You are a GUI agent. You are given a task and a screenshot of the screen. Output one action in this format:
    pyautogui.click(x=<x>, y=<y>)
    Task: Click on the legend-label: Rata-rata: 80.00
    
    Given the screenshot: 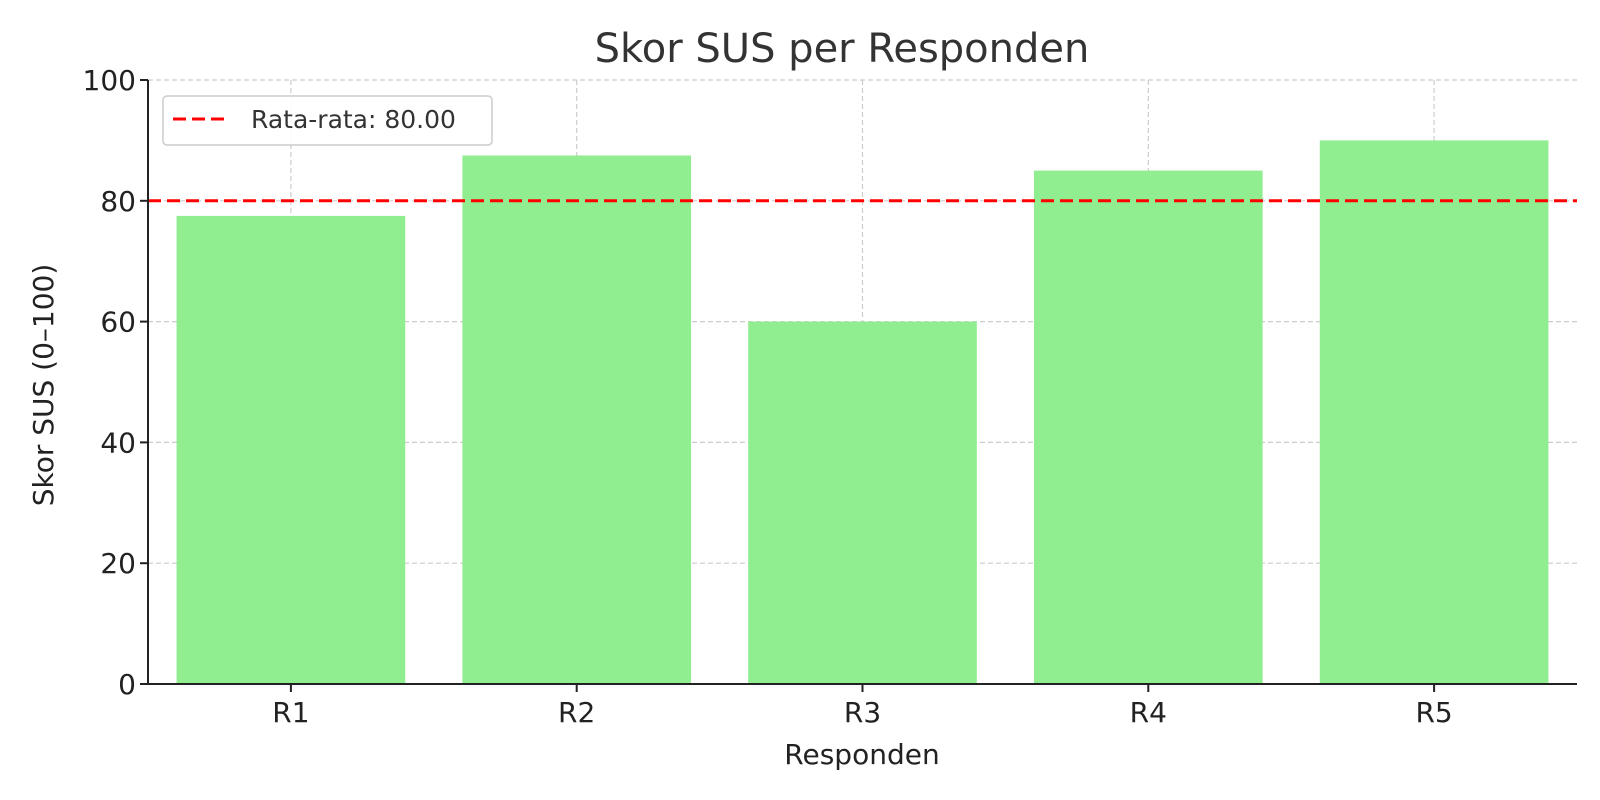 What is the action you would take?
    pyautogui.click(x=353, y=119)
    